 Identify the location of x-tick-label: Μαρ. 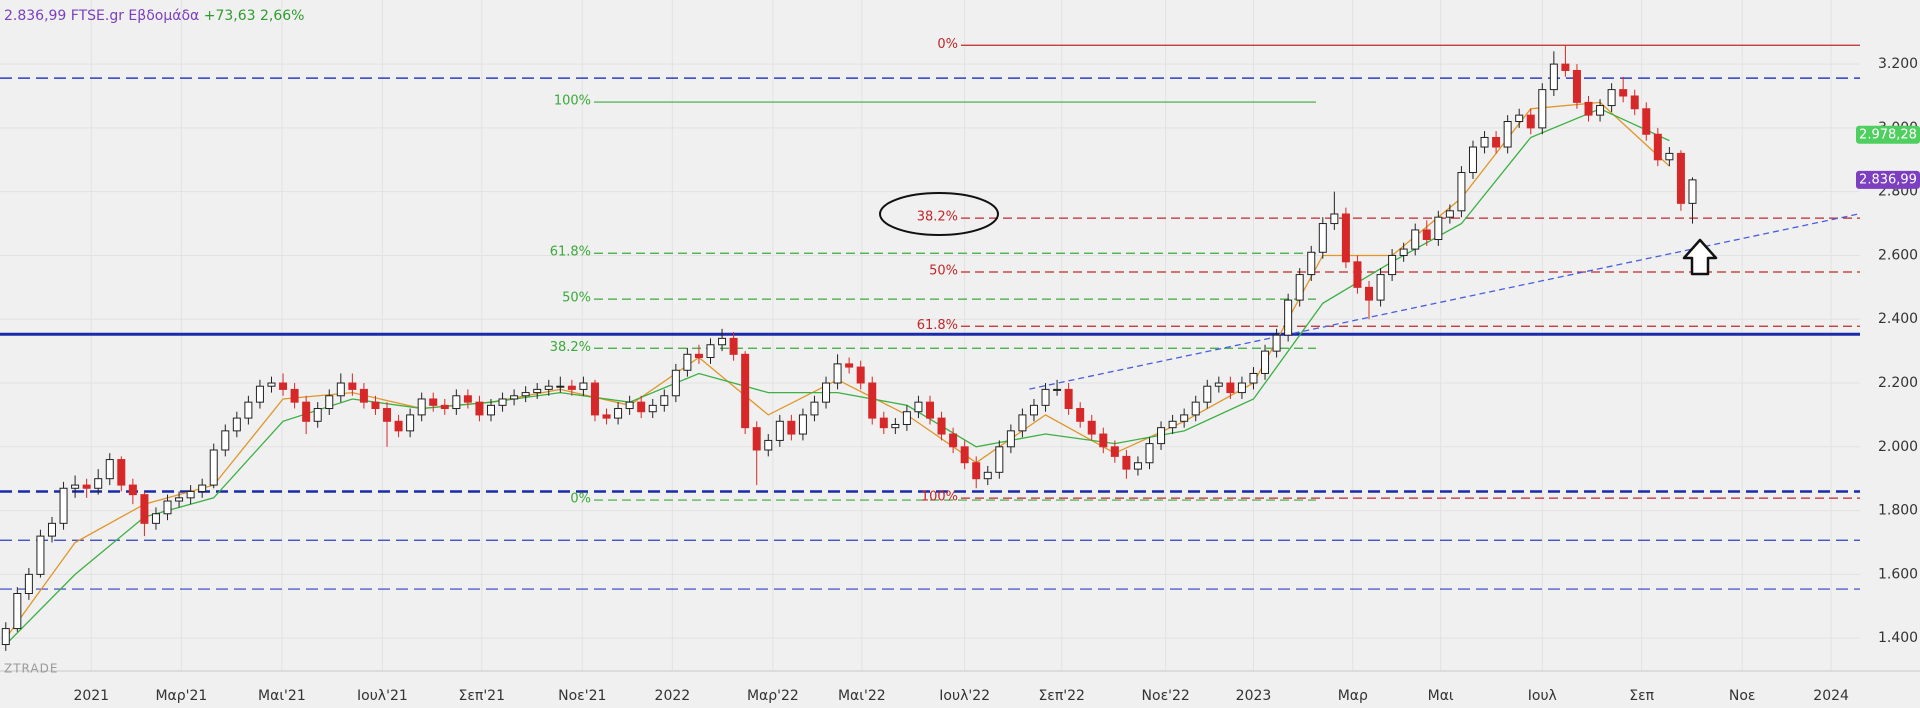
(1353, 696).